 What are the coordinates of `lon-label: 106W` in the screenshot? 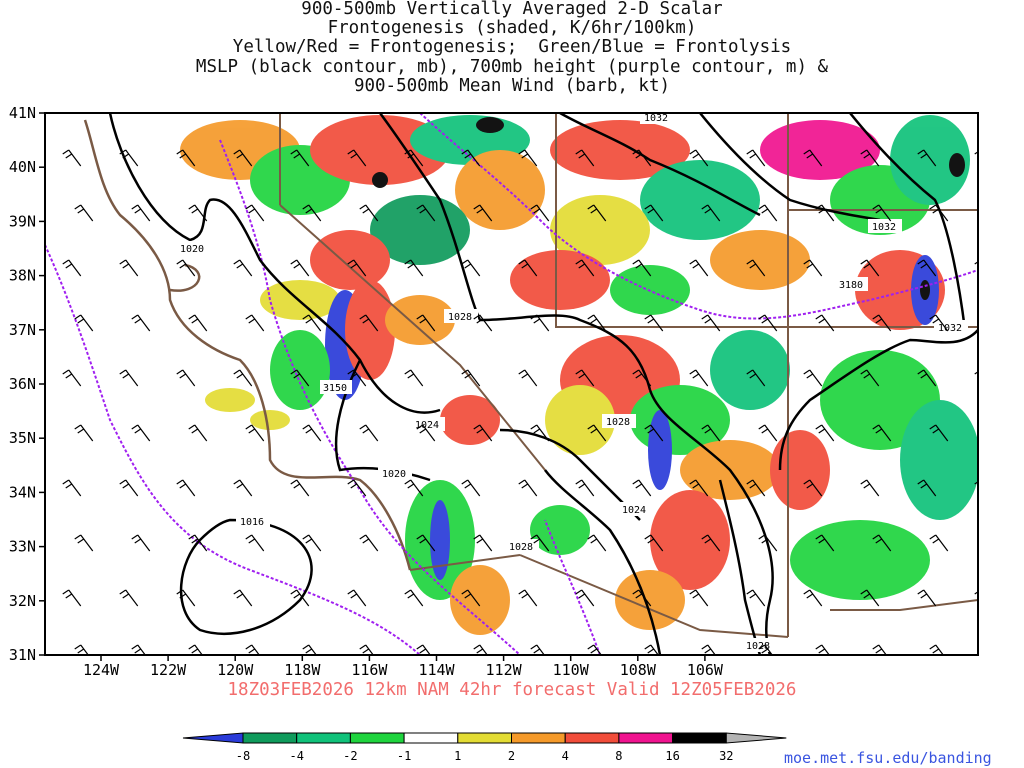 It's located at (705, 670).